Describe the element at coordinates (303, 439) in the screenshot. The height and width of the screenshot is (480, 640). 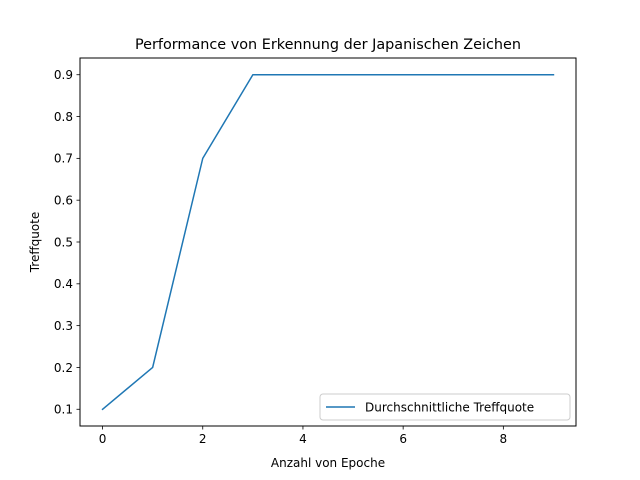
I see `x-tick-label: 4` at that location.